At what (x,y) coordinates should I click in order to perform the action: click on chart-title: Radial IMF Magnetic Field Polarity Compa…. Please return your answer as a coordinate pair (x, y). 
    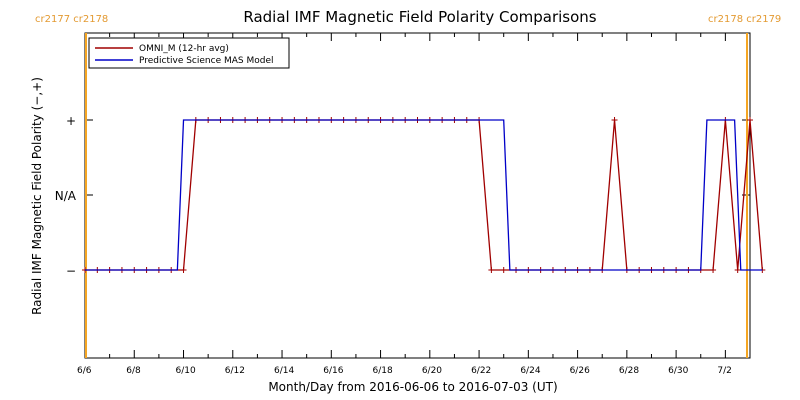
    Looking at the image, I should click on (419, 17).